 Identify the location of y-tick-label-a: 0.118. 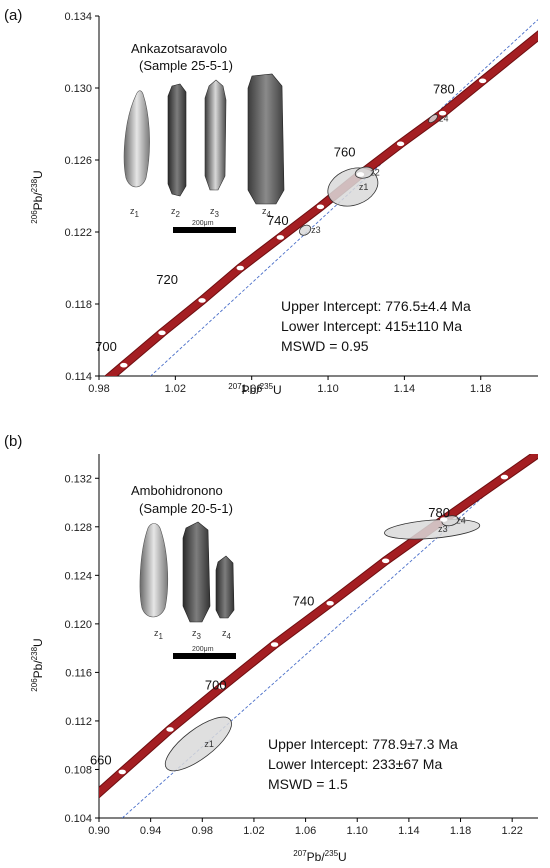
(78, 305).